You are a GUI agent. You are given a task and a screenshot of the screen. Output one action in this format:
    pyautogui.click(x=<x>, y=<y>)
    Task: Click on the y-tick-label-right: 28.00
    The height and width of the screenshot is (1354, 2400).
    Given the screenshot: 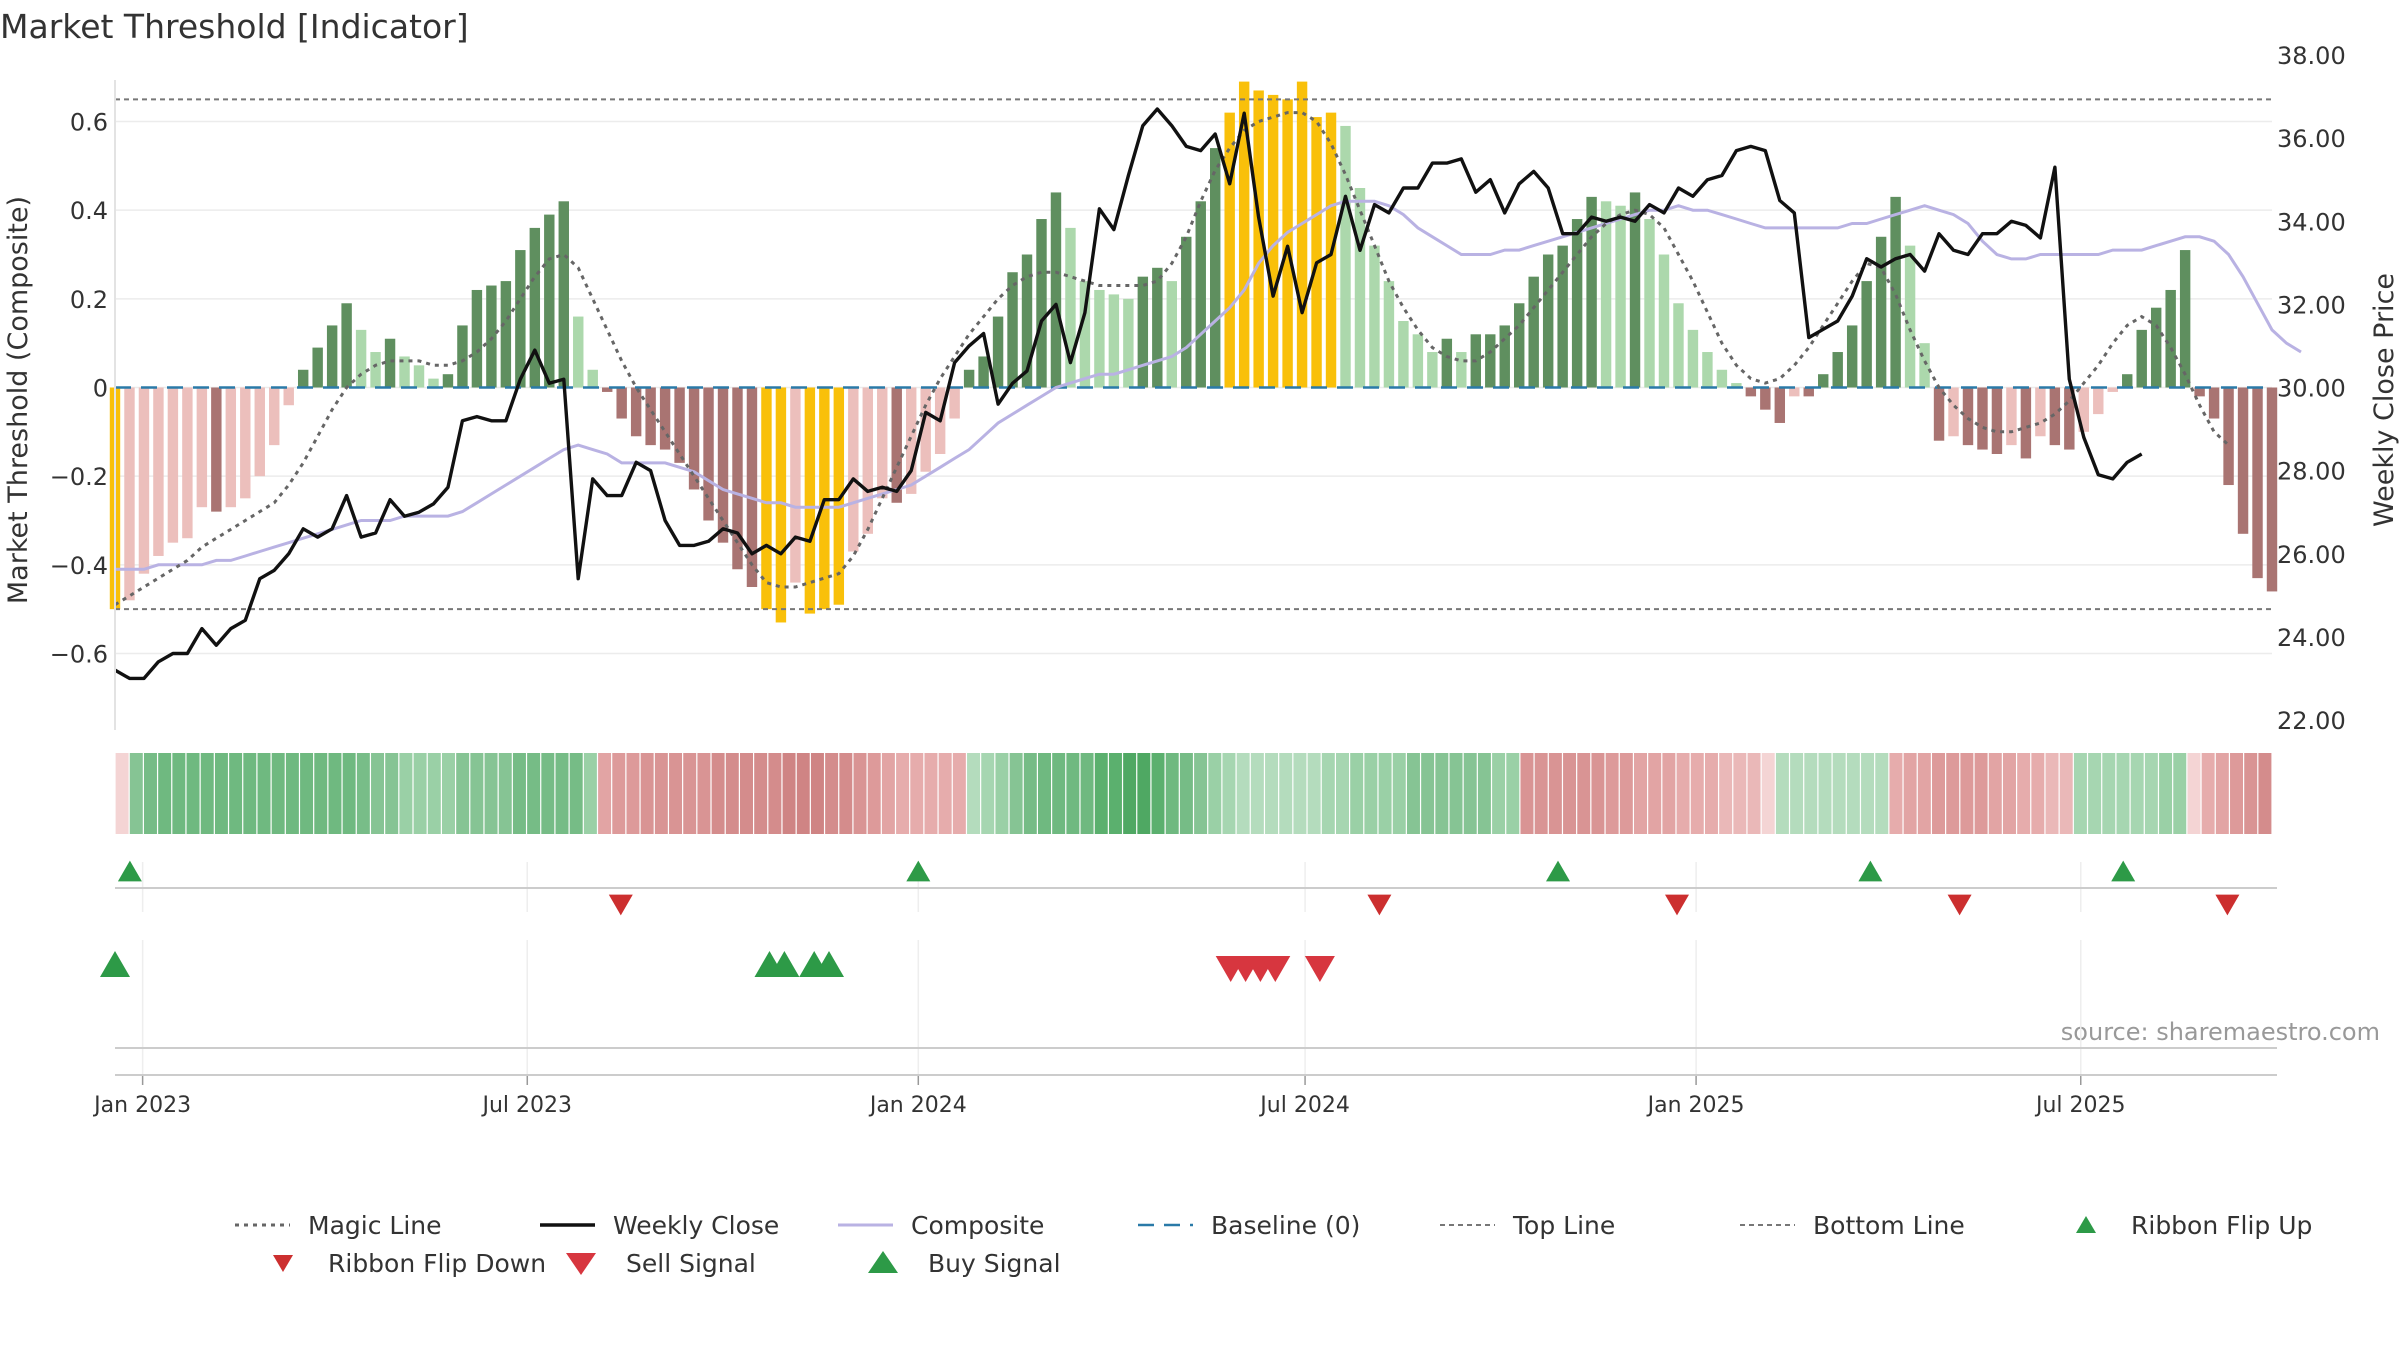 What is the action you would take?
    pyautogui.click(x=2311, y=472)
    